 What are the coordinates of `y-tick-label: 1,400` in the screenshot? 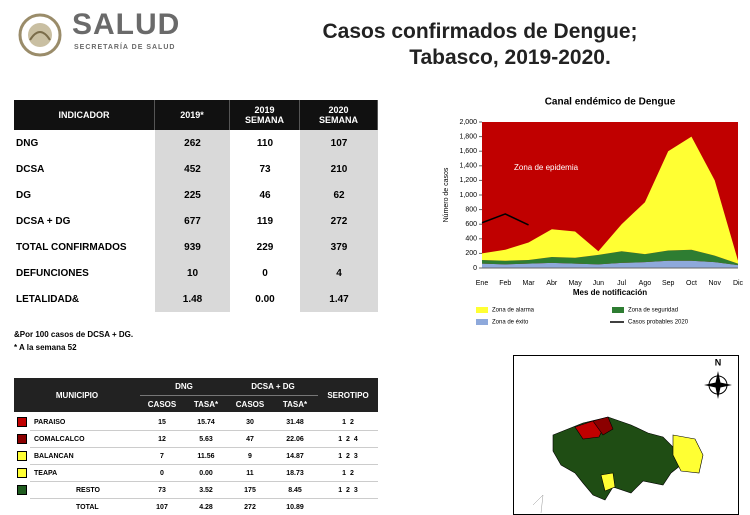 It's located at (468, 166).